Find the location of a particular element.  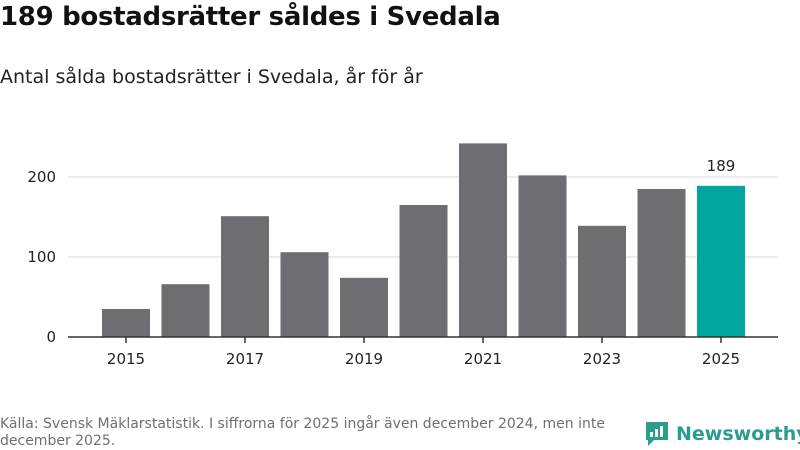

x-tick-label: 2021 is located at coordinates (483, 359).